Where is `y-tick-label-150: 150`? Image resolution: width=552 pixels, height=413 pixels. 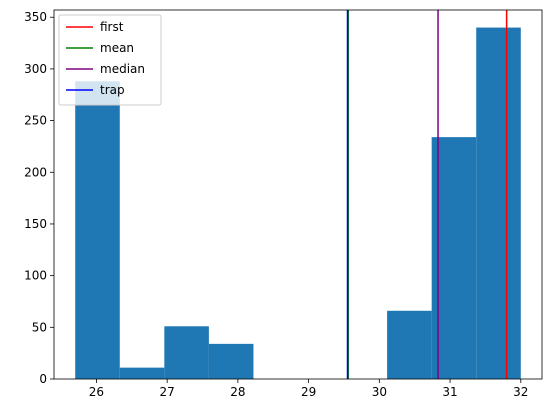
y-tick-label-150: 150 is located at coordinates (35, 224).